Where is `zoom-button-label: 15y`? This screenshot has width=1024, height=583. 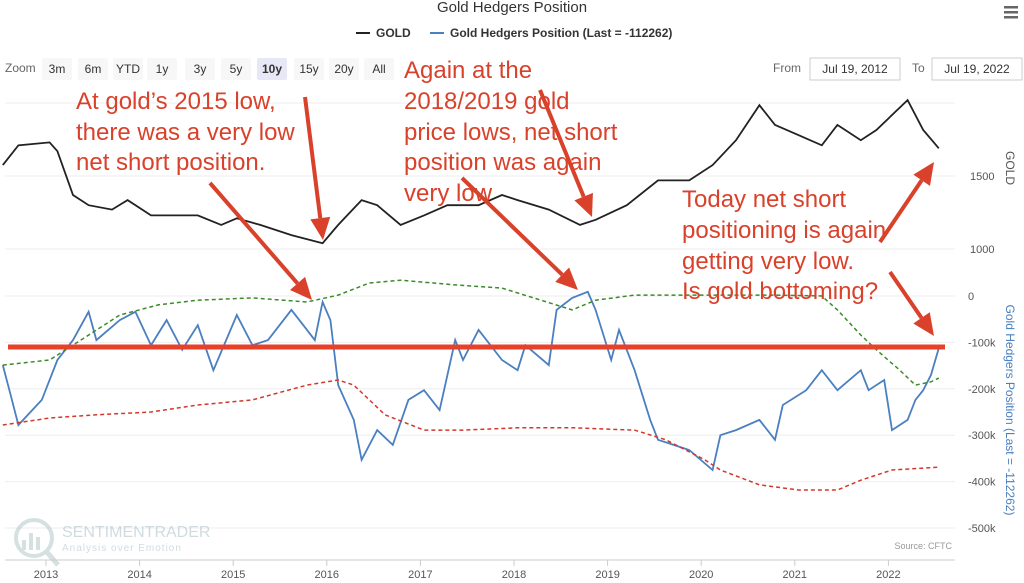
zoom-button-label: 15y is located at coordinates (308, 69).